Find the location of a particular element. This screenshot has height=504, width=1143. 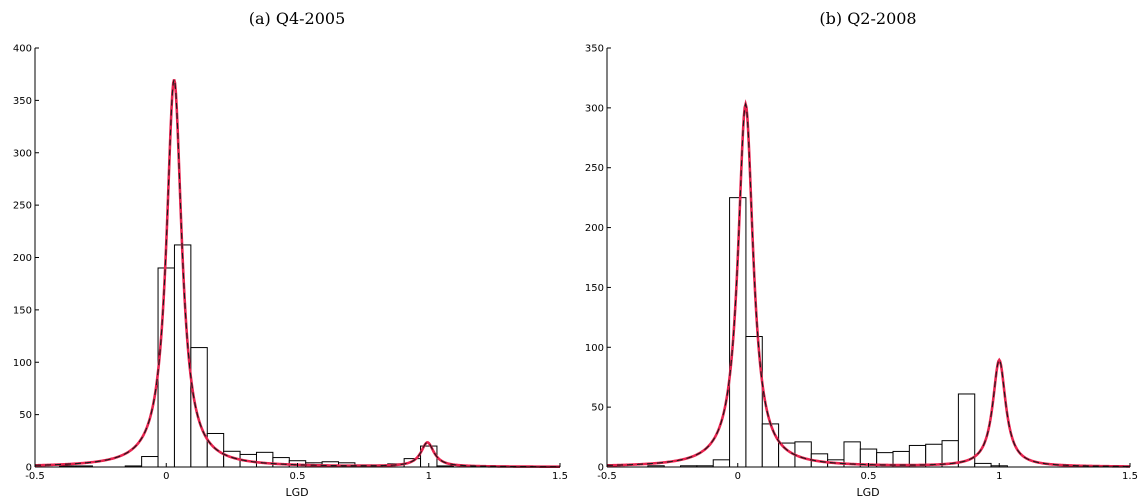

y-tick-label: 400 is located at coordinates (22, 49).